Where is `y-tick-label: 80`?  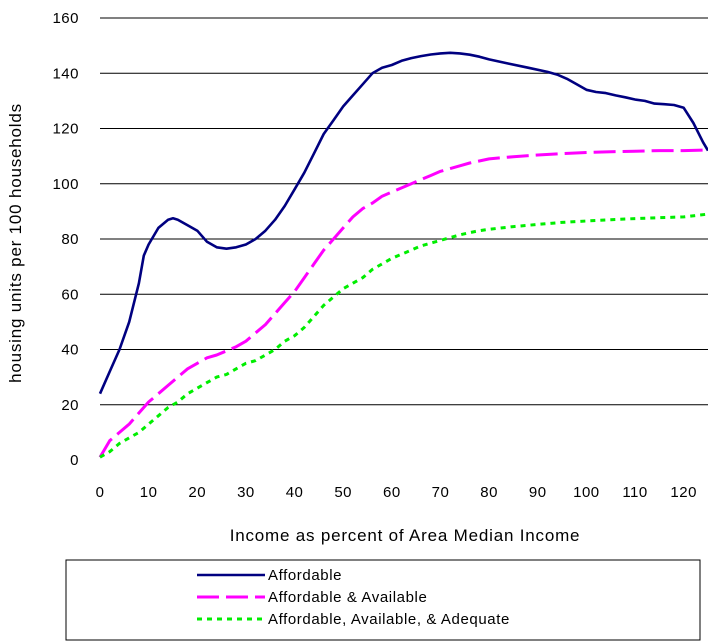
y-tick-label: 80 is located at coordinates (70, 239).